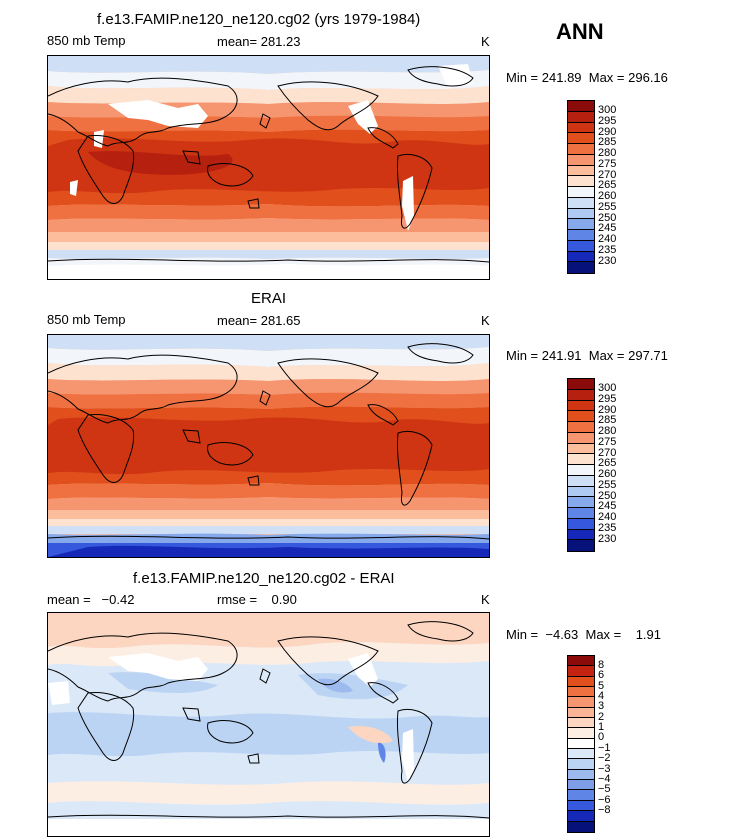  Describe the element at coordinates (581, 465) in the screenshot. I see `panel-obs-colorbar` at that location.